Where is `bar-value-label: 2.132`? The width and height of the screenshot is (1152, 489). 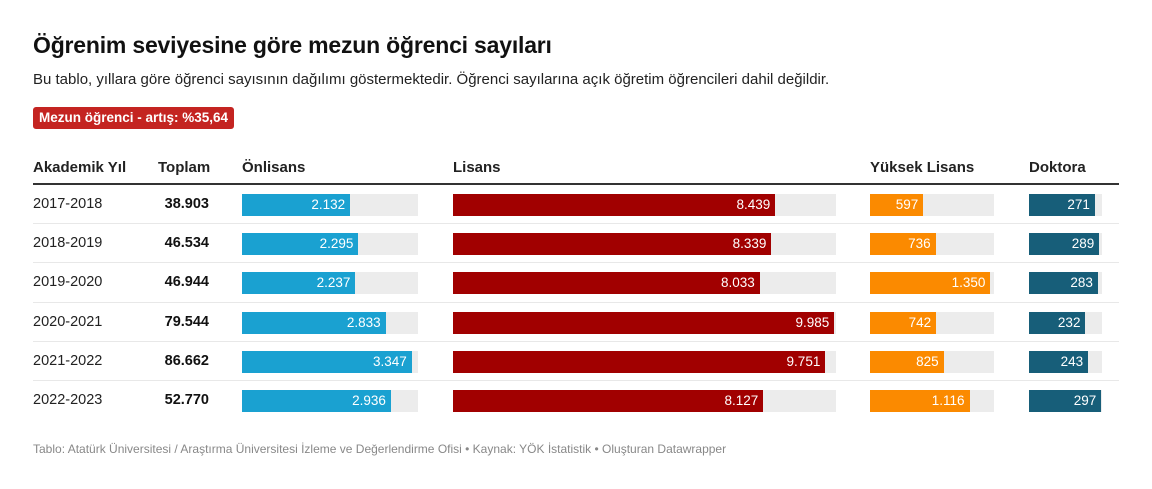 bar-value-label: 2.132 is located at coordinates (328, 204).